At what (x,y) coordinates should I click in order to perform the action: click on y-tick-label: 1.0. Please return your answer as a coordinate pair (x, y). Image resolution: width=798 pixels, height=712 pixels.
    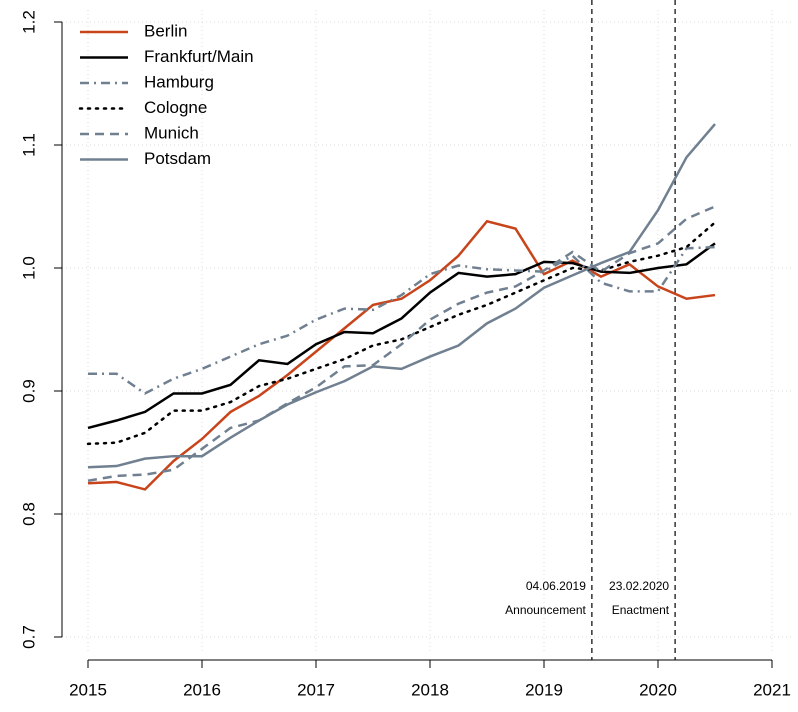
    Looking at the image, I should click on (28, 268).